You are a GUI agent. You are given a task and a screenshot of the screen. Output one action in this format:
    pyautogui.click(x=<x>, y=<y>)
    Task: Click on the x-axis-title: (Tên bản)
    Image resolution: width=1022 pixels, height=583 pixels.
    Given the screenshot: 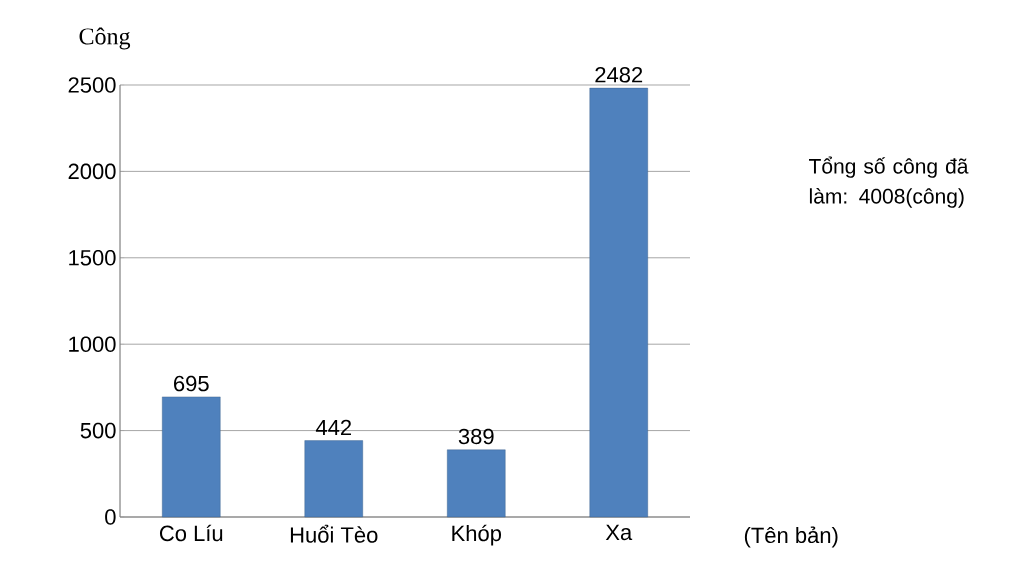 What is the action you would take?
    pyautogui.click(x=791, y=537)
    